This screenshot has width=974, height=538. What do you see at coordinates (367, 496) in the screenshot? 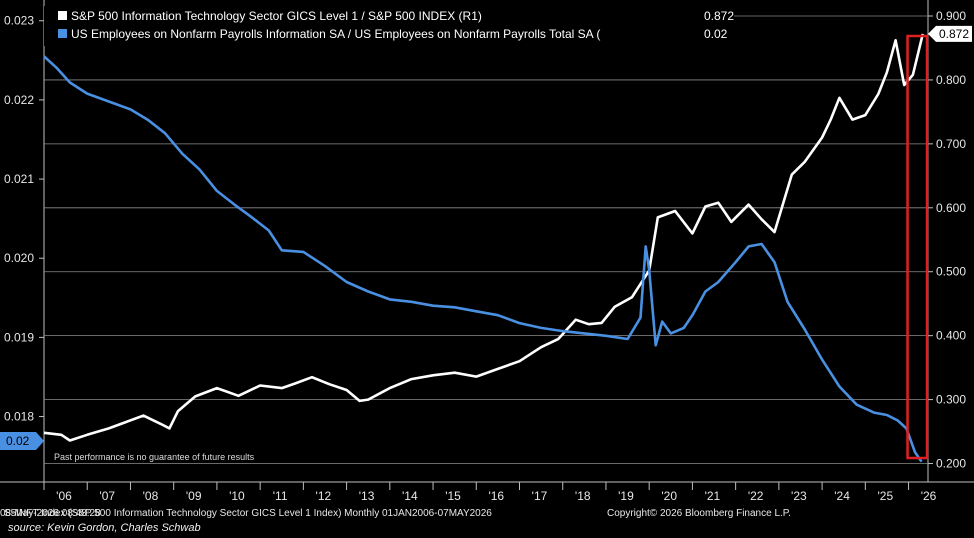
I see `x-tick-label: '13` at bounding box center [367, 496].